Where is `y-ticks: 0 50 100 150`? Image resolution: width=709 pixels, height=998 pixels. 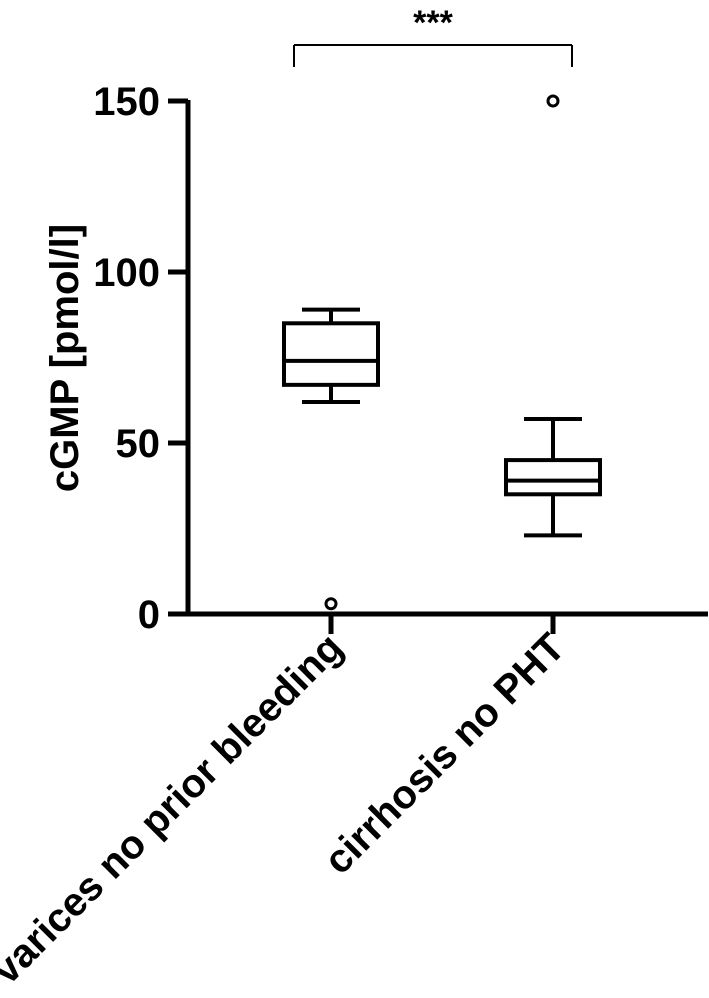
y-ticks: 0 50 100 150 is located at coordinates (140, 358).